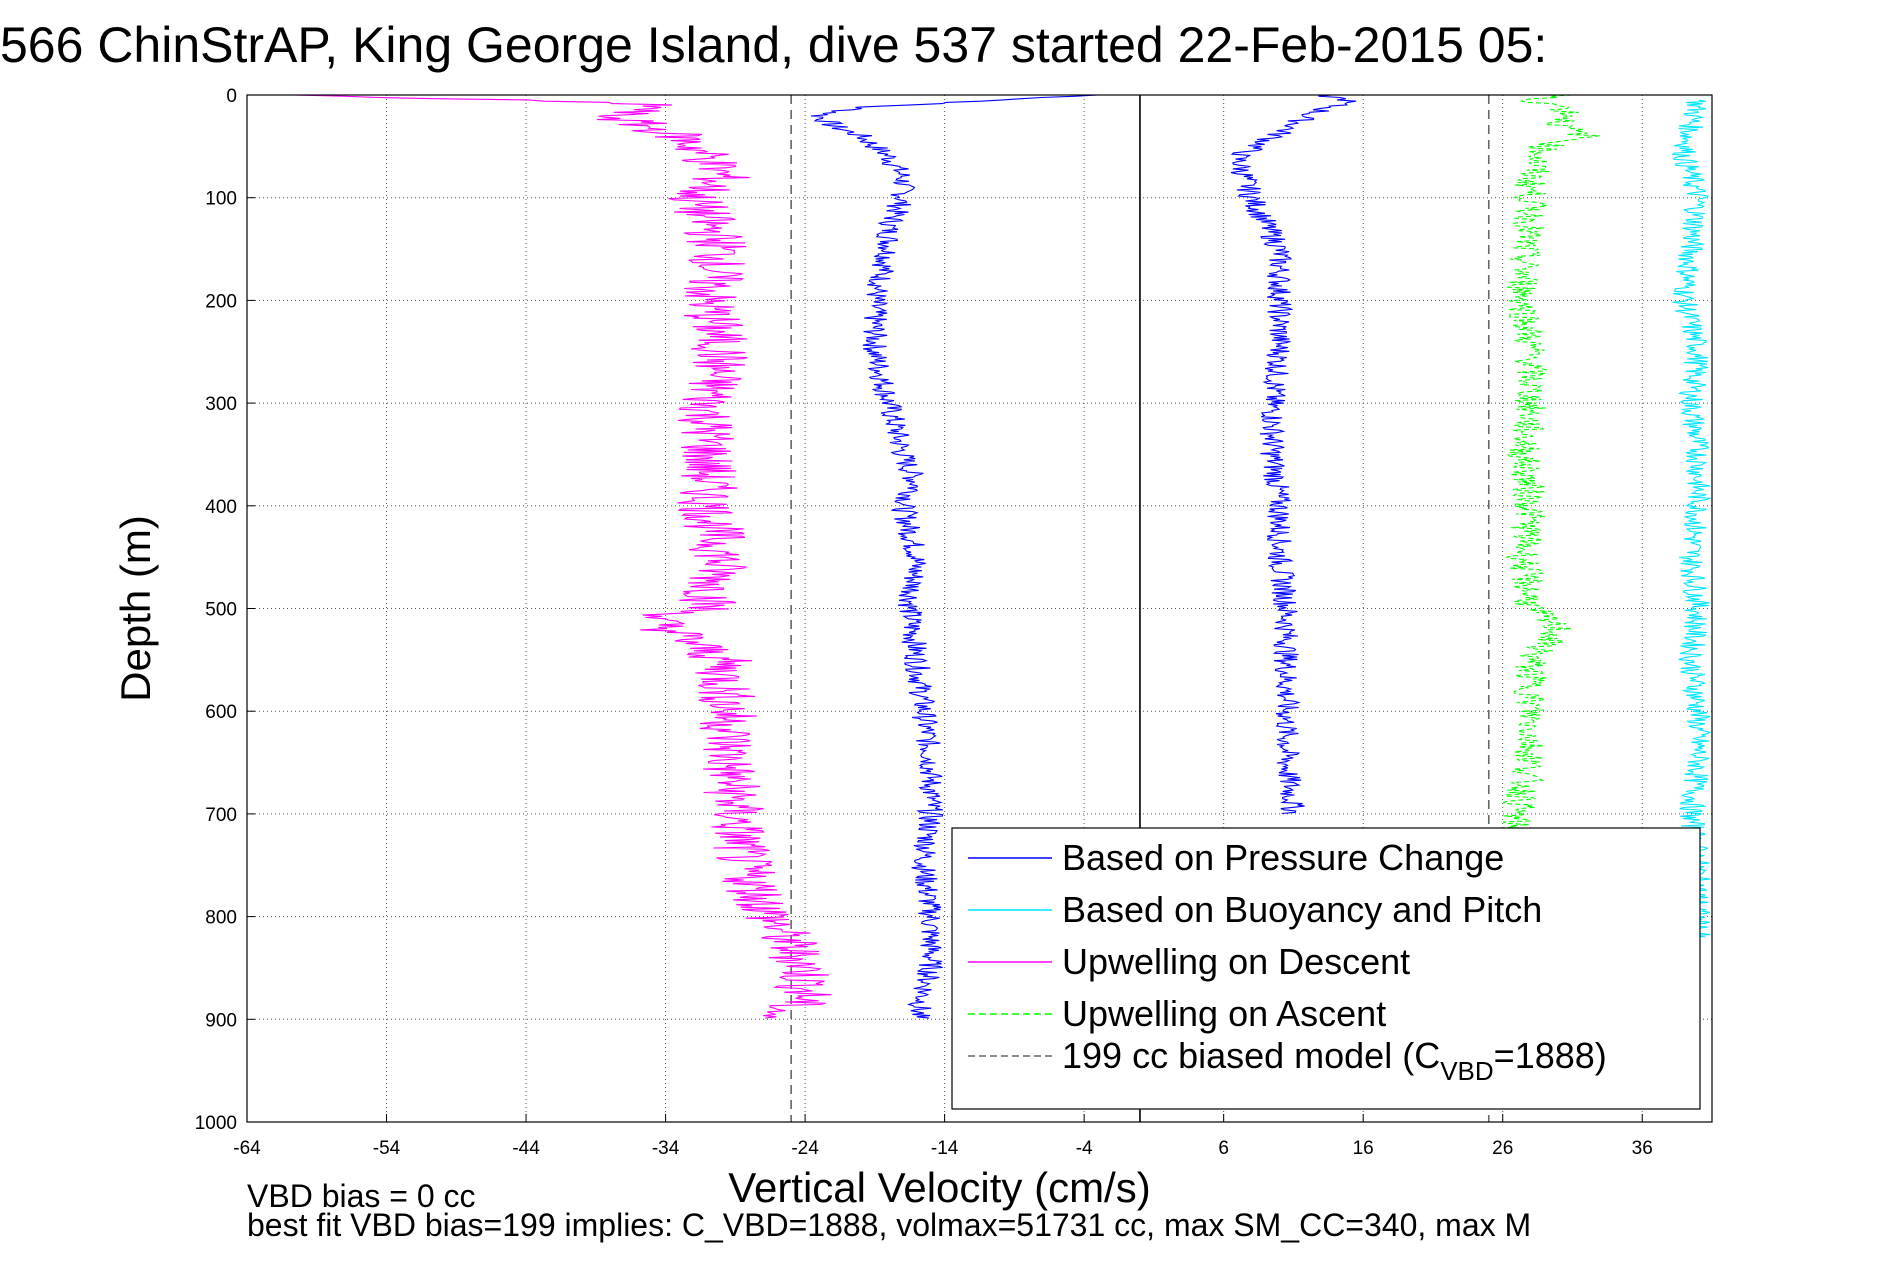 Image resolution: width=1891 pixels, height=1262 pixels. Describe the element at coordinates (231, 96) in the screenshot. I see `y-tick-label: 0` at that location.